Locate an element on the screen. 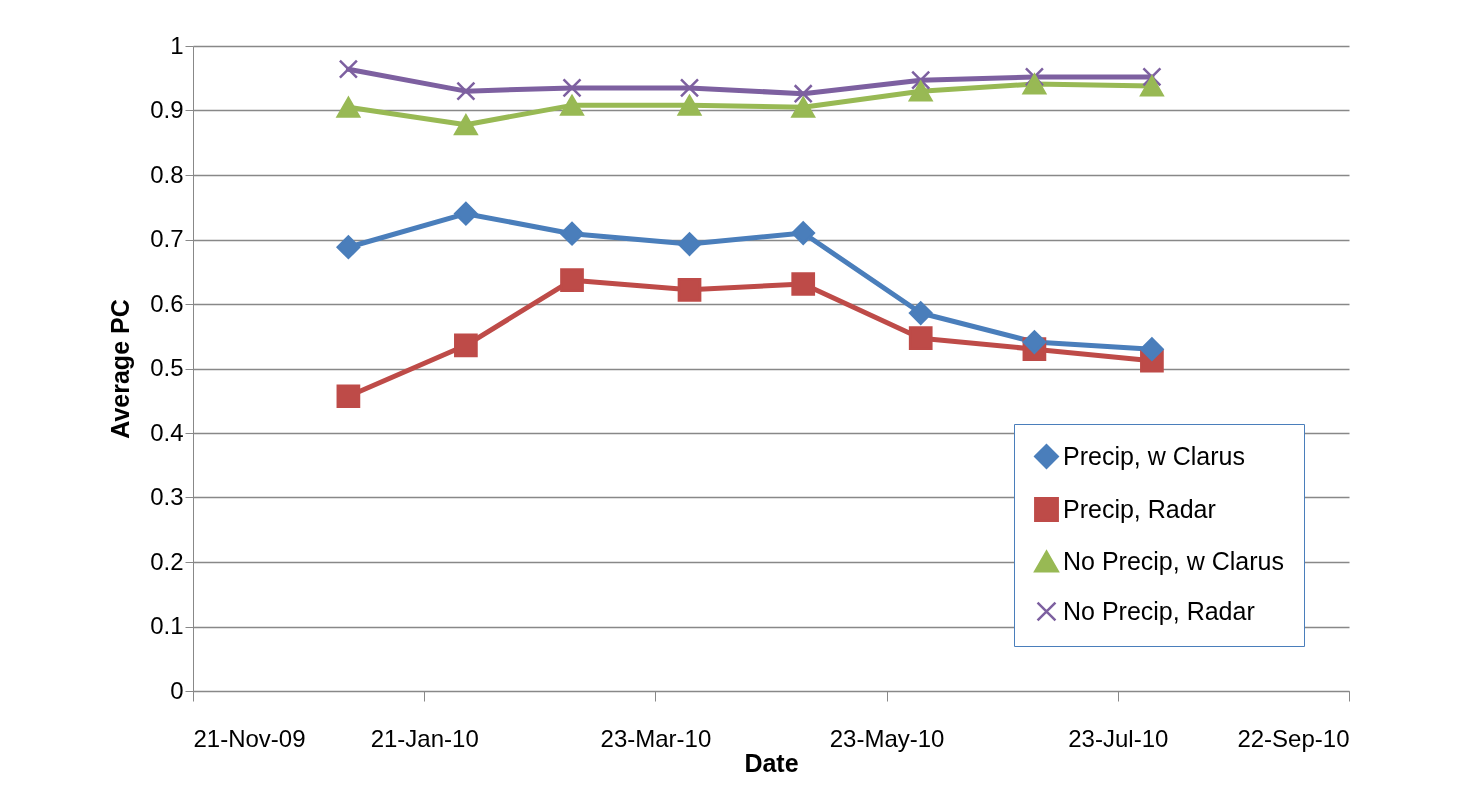 This screenshot has width=1462, height=810. legend-label: Precip, Radar is located at coordinates (1139, 508).